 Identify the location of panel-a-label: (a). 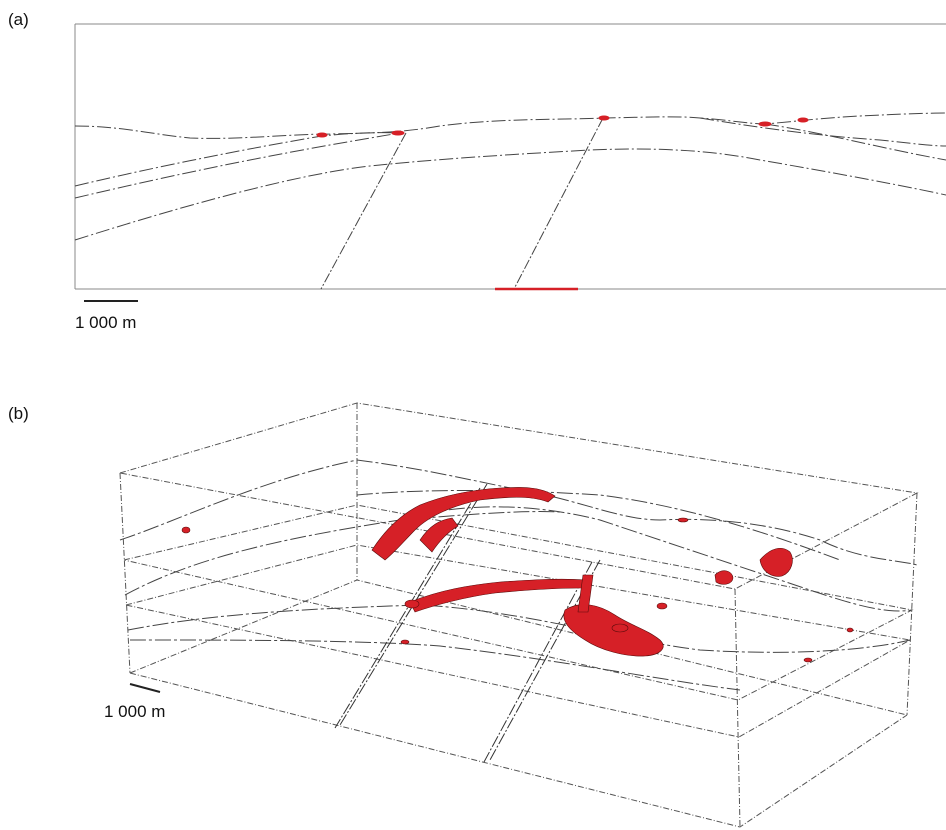
(18, 19).